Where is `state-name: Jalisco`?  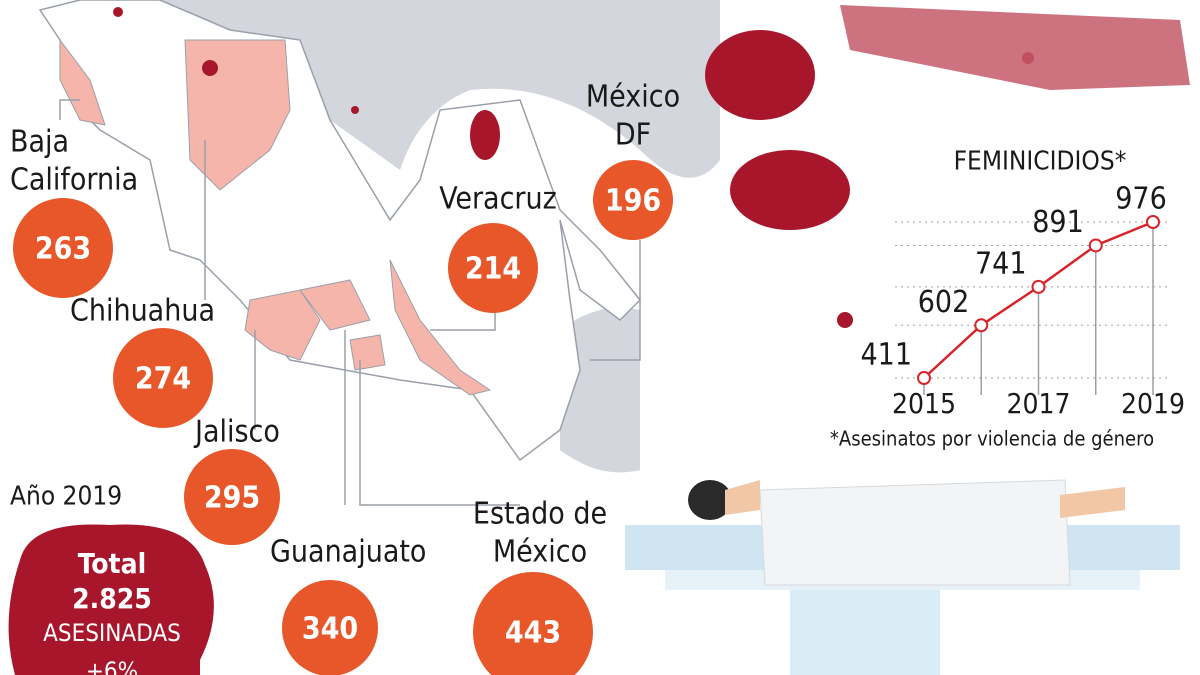
state-name: Jalisco is located at coordinates (236, 432).